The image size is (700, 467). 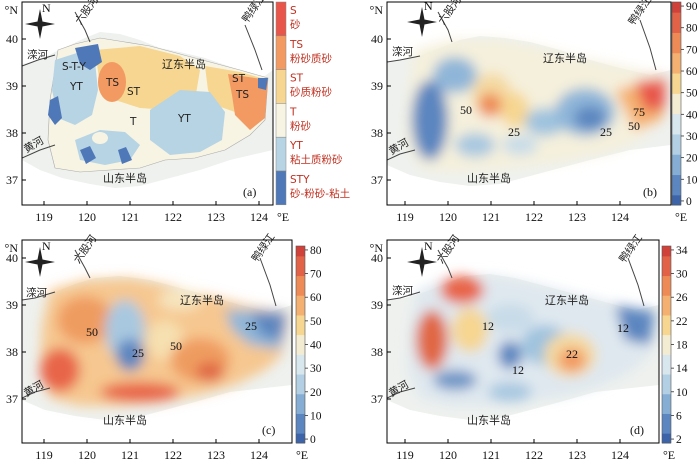 I want to click on colorbar-label: 6, so click(x=679, y=416).